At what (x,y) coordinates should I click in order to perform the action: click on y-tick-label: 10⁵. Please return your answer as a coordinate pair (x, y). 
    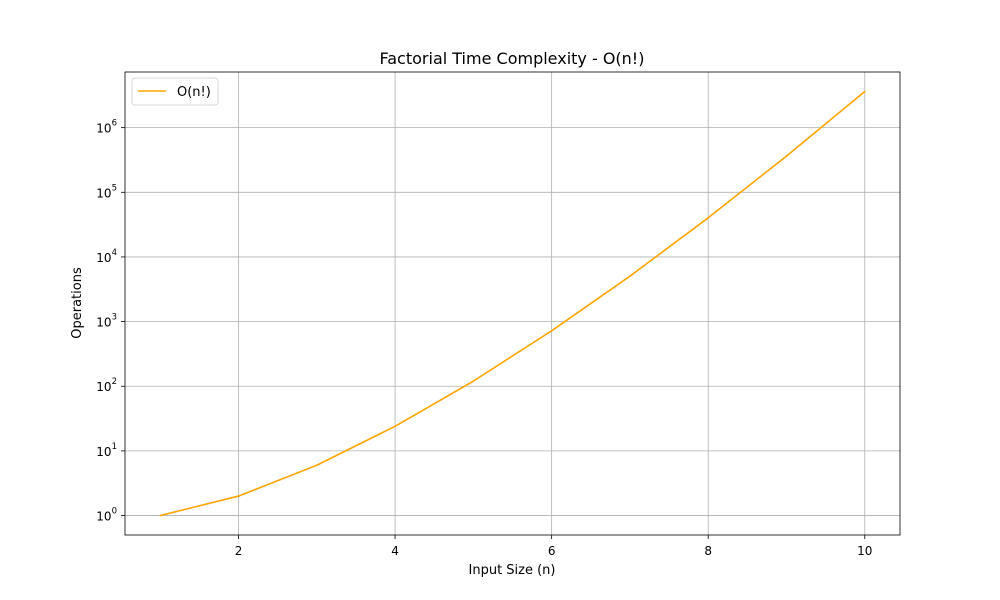
    Looking at the image, I should click on (106, 191).